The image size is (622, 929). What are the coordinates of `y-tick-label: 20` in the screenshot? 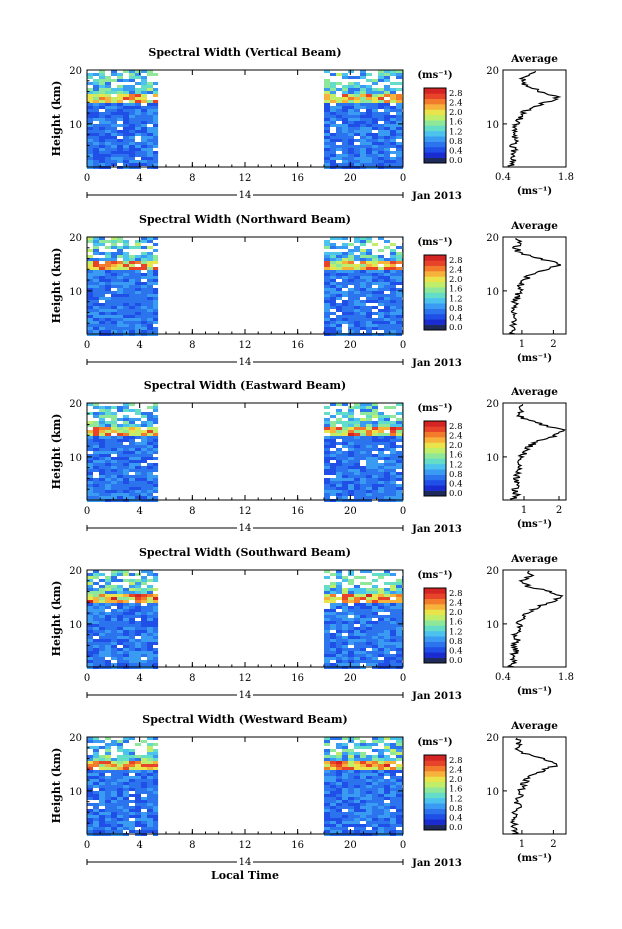 It's located at (75, 404).